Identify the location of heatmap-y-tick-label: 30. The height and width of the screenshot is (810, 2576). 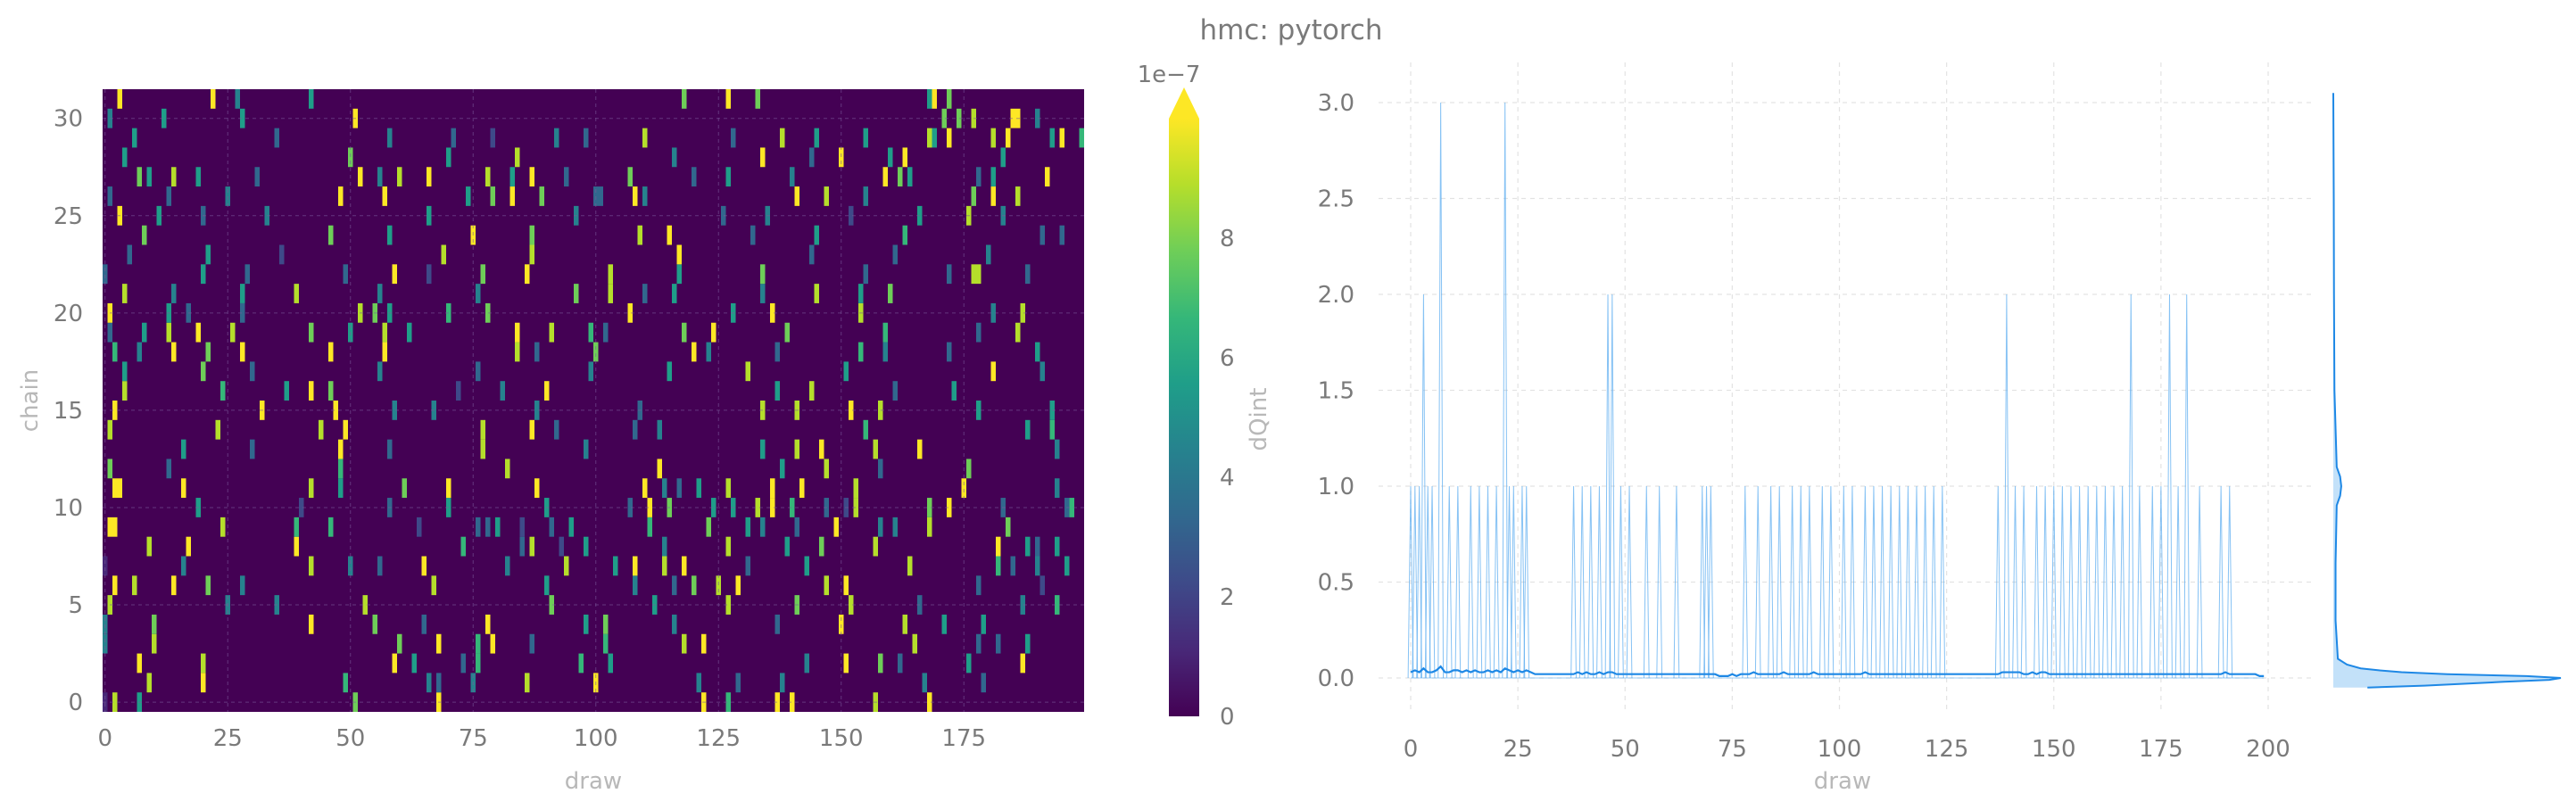
(68, 119).